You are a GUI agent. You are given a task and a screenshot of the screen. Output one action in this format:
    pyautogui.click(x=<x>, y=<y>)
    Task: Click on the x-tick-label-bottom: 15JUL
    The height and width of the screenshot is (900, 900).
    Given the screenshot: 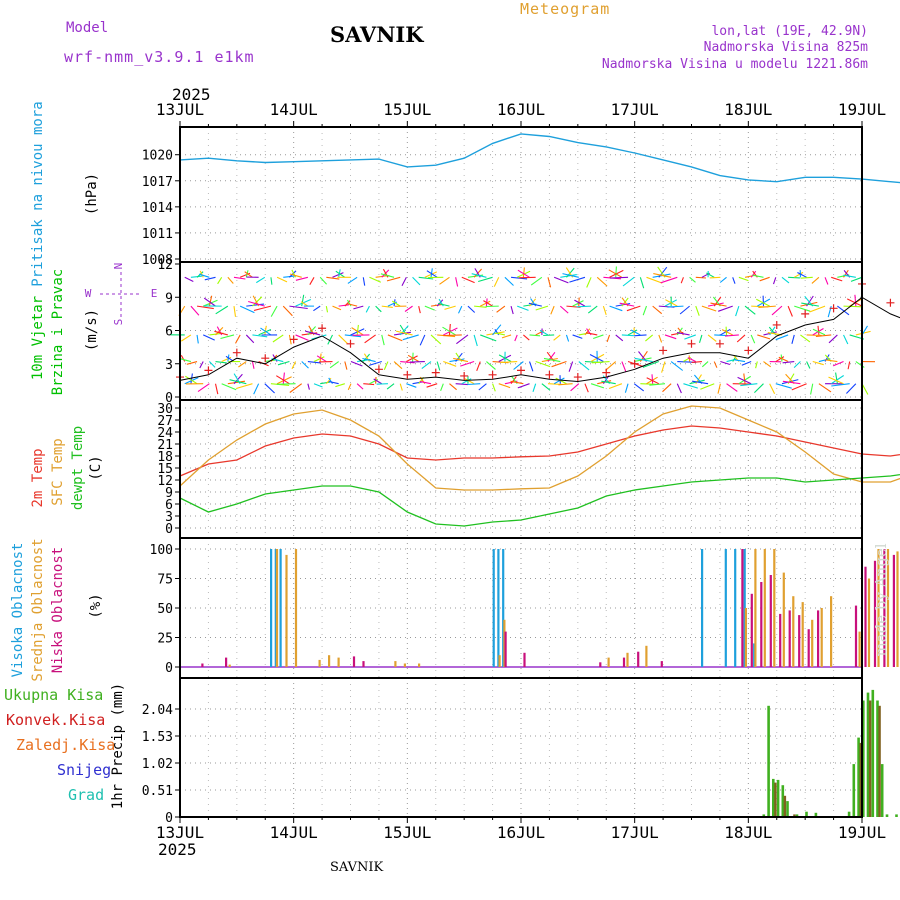 What is the action you would take?
    pyautogui.click(x=407, y=832)
    